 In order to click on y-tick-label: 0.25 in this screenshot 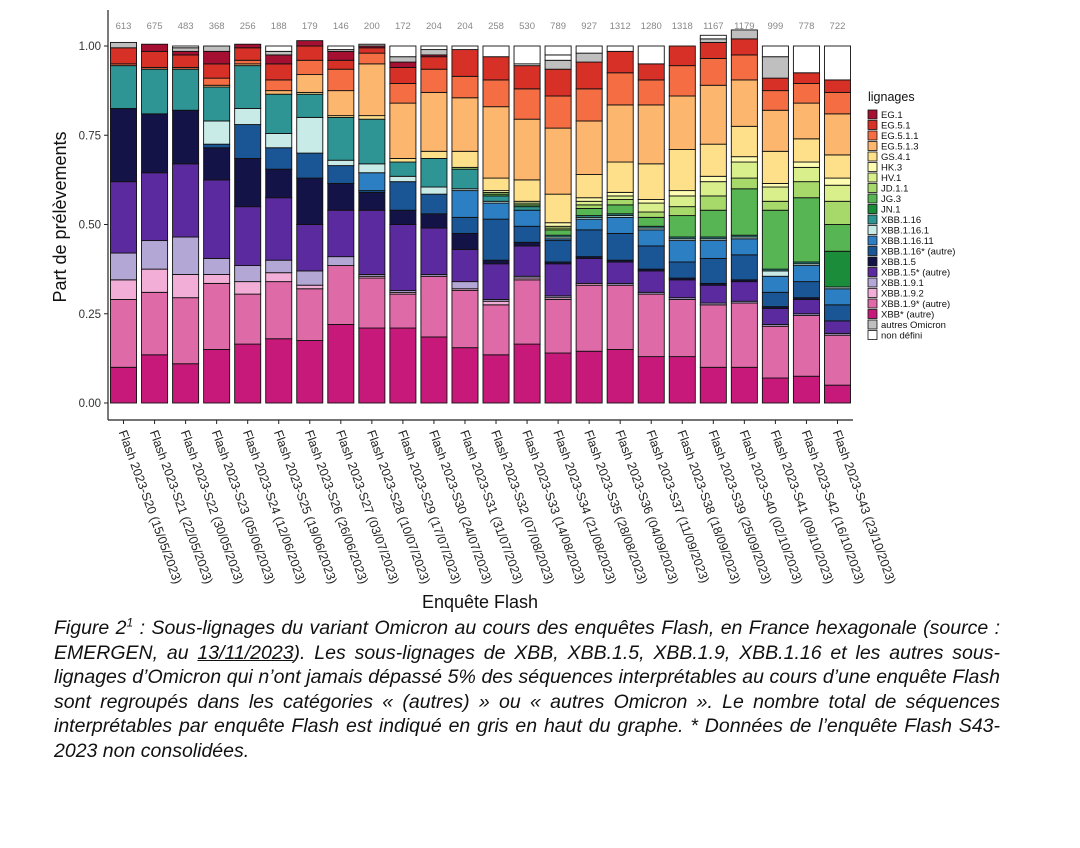, I will do `click(90, 315)`.